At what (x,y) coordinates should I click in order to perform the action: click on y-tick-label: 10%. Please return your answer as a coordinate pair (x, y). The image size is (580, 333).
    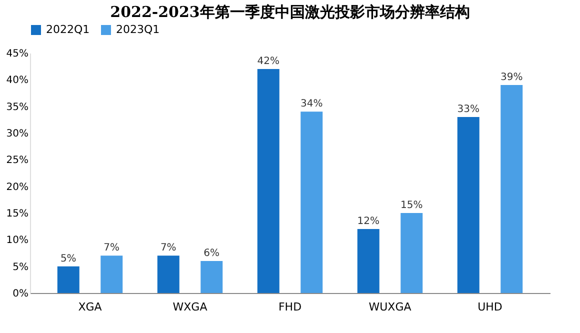
    Looking at the image, I should click on (17, 240).